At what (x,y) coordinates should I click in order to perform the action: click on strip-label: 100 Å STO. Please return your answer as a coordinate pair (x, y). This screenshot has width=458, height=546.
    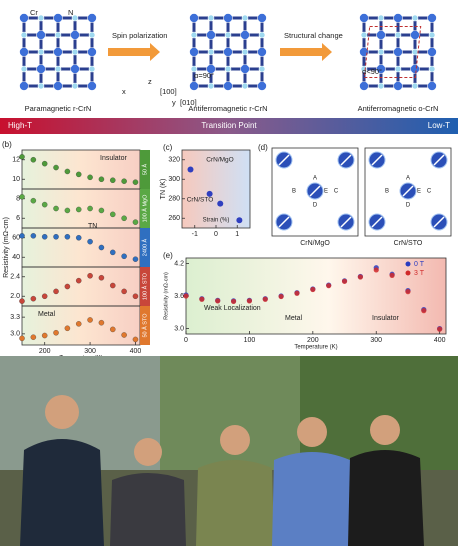
    Looking at the image, I should click on (144, 286).